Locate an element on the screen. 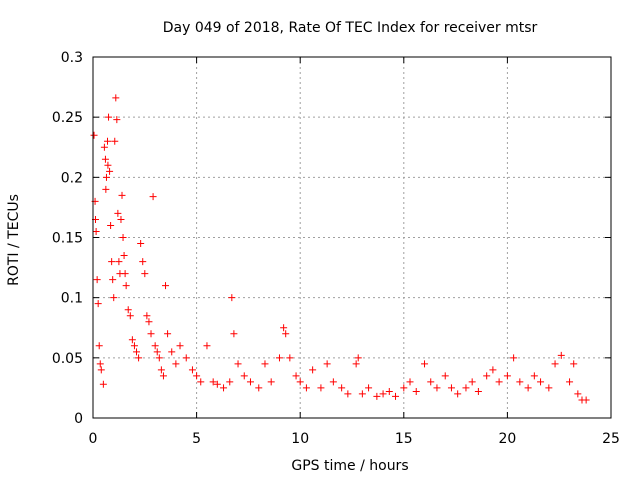 The width and height of the screenshot is (640, 484). x-tick-label: 25 is located at coordinates (611, 439).